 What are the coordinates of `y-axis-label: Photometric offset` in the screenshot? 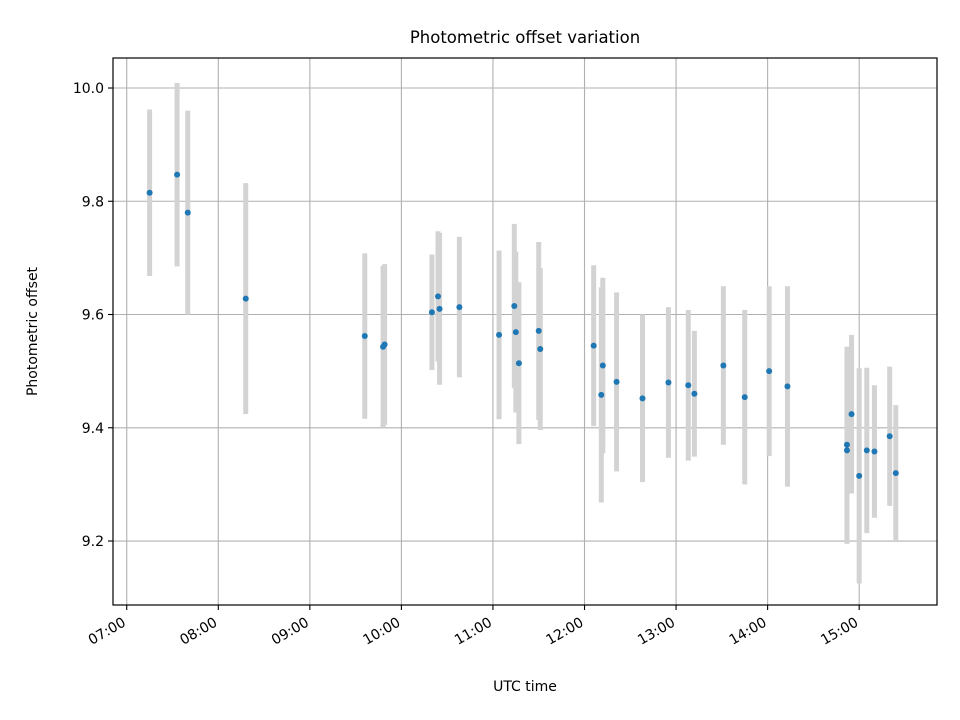 It's located at (33, 331).